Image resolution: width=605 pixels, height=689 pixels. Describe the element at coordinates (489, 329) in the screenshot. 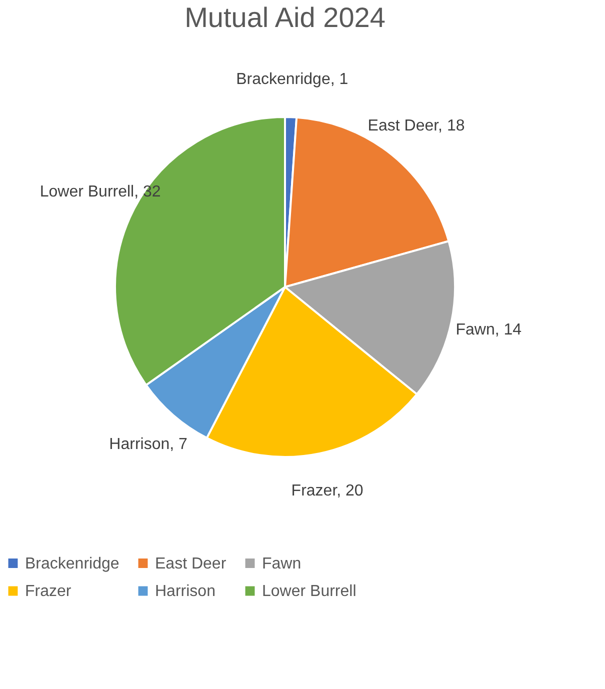

I see `data-label: Fawn, 14` at that location.